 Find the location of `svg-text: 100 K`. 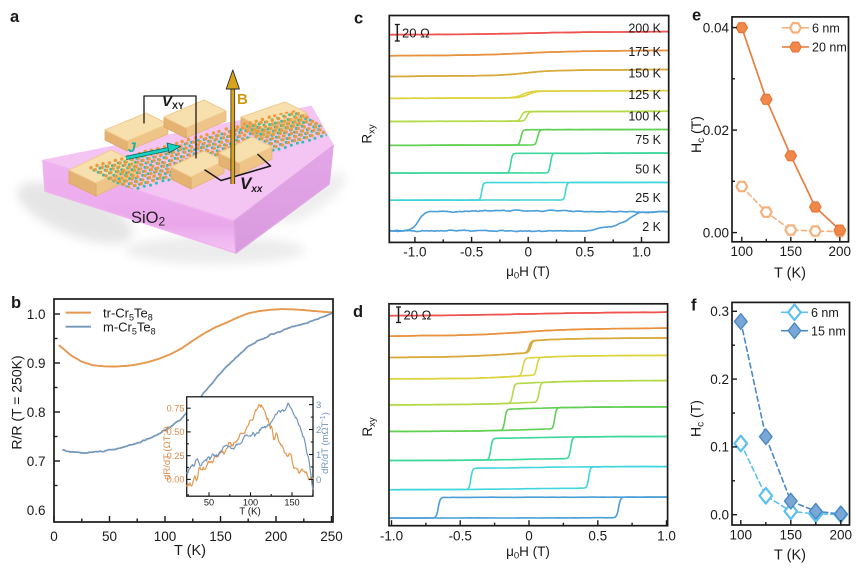

svg-text: 100 K is located at coordinates (644, 116).